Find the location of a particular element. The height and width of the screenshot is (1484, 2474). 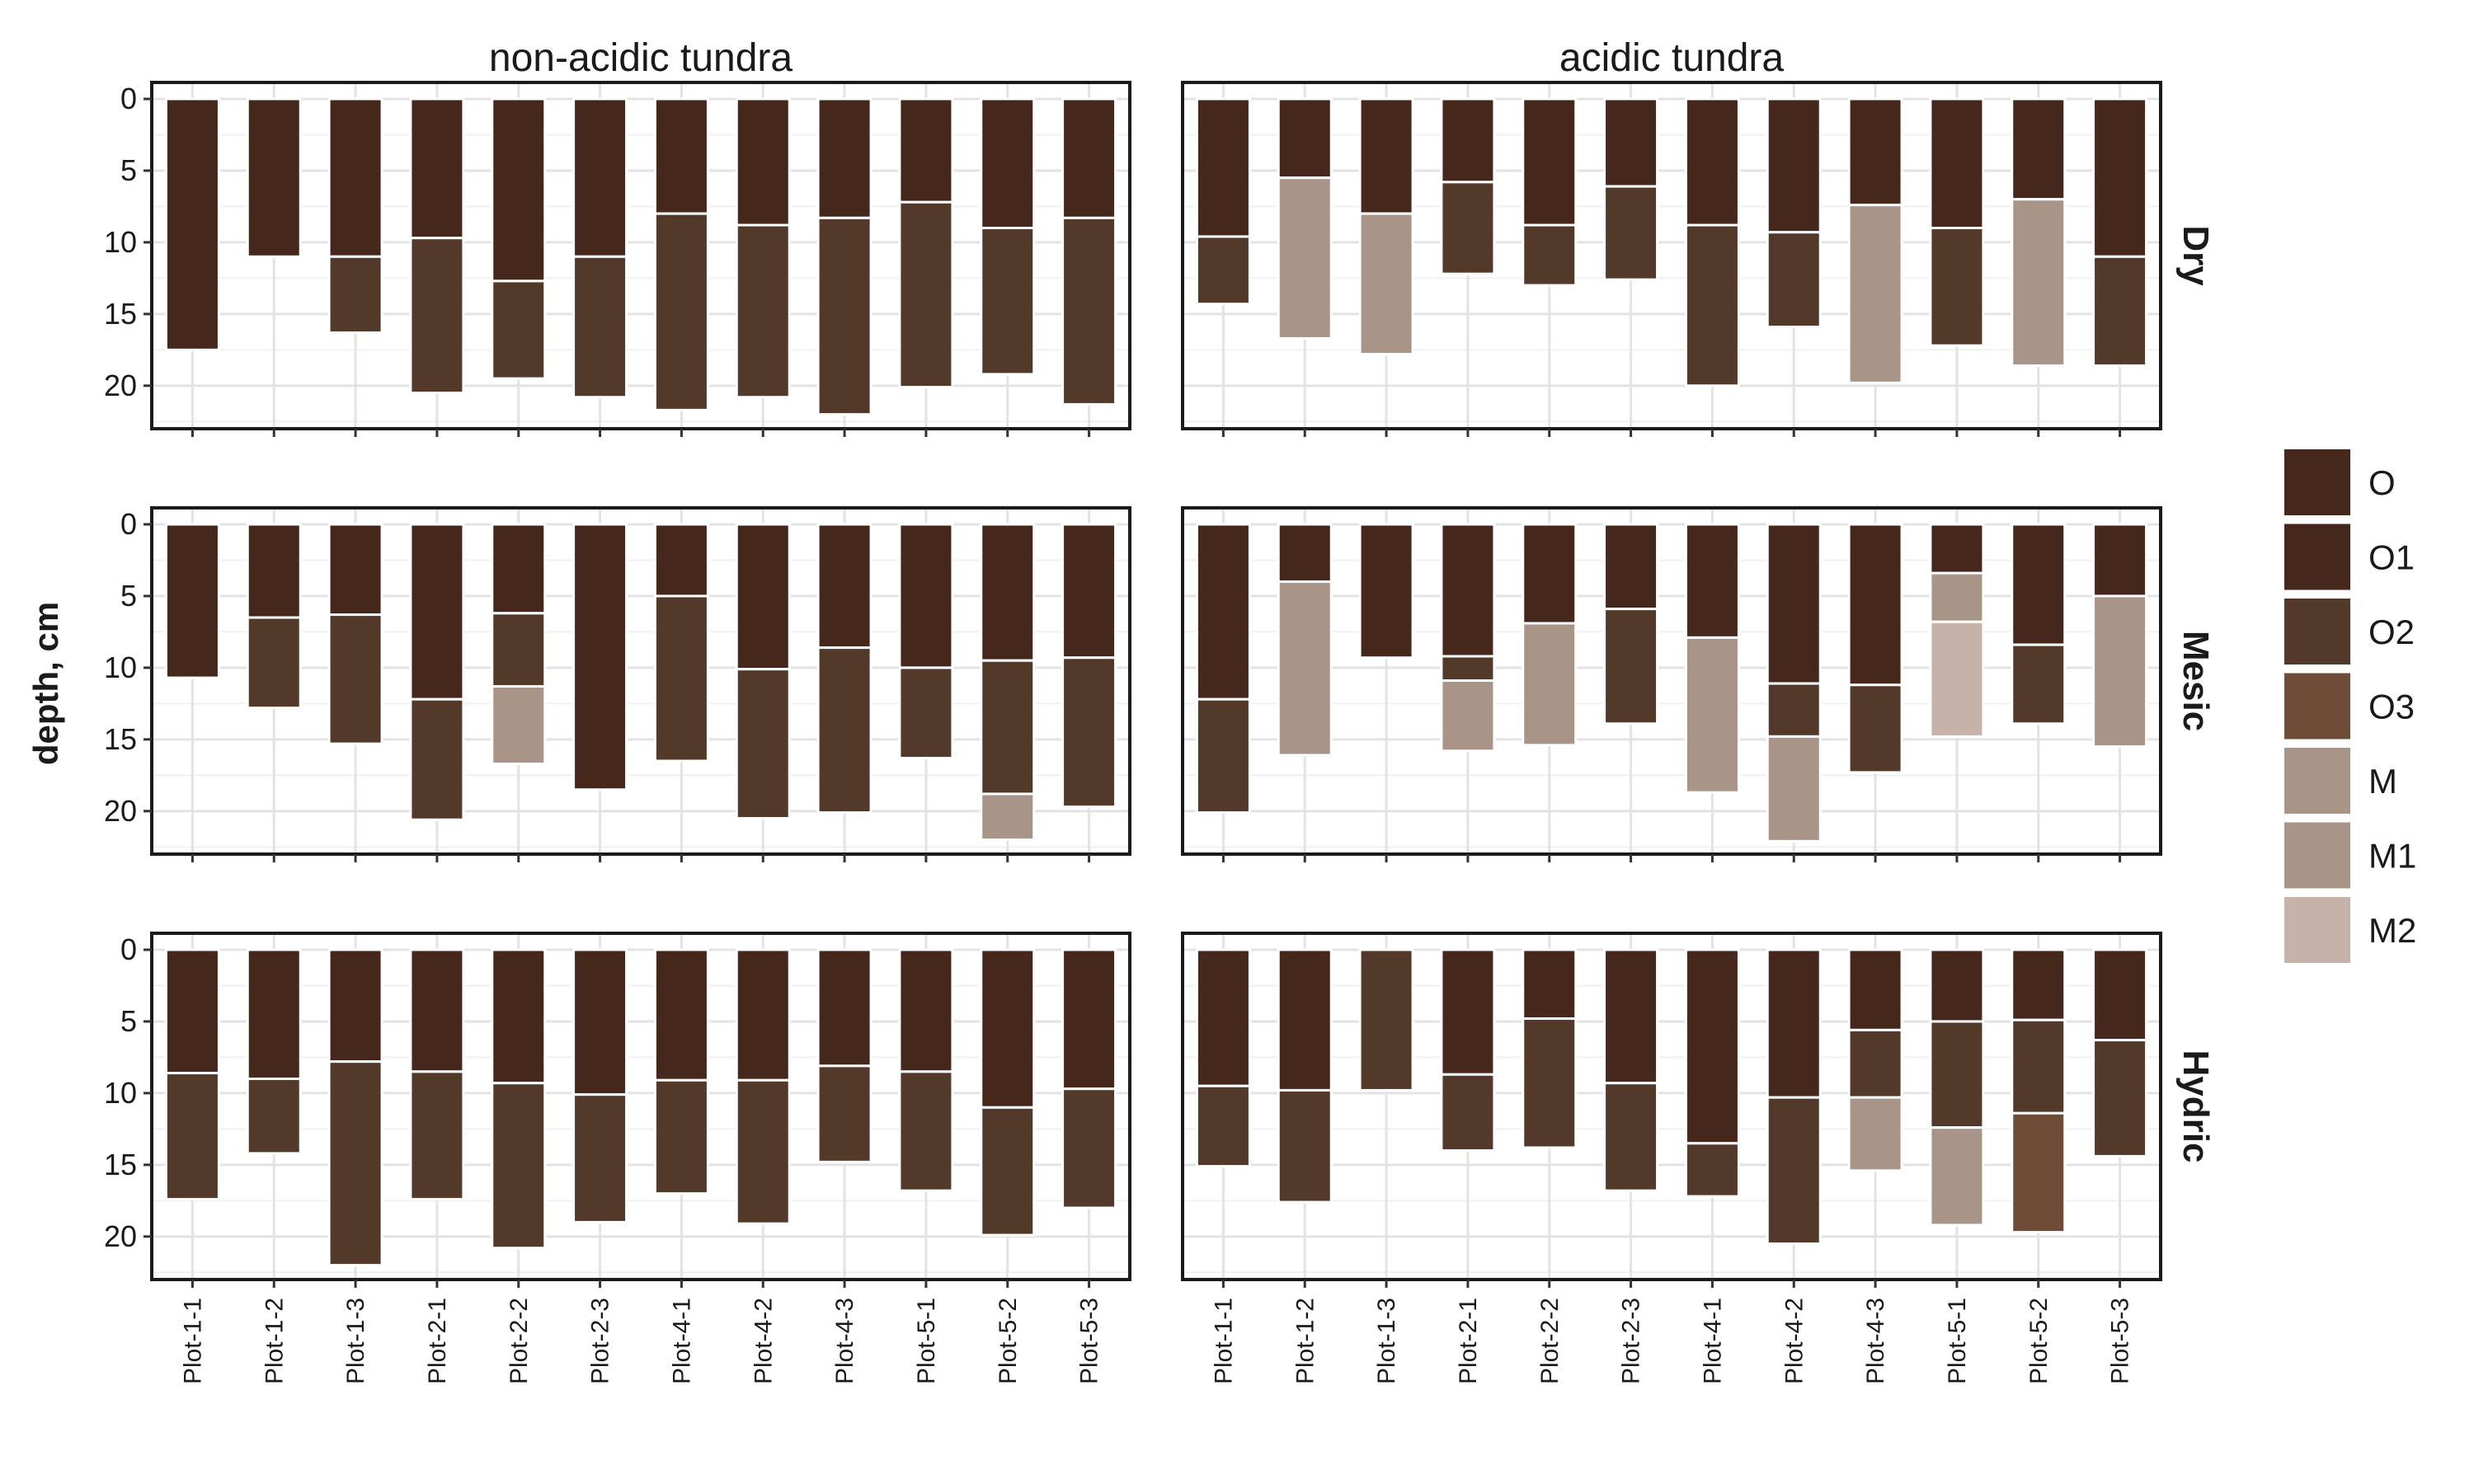

bar-segment-plot-4-2-m is located at coordinates (1794, 789).